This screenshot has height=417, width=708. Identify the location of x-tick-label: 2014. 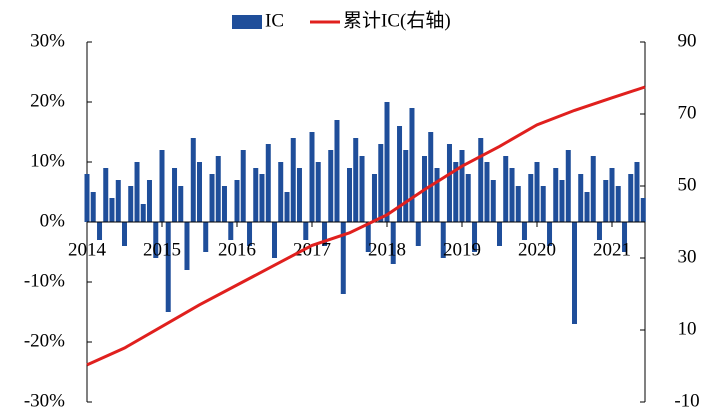
(87, 249).